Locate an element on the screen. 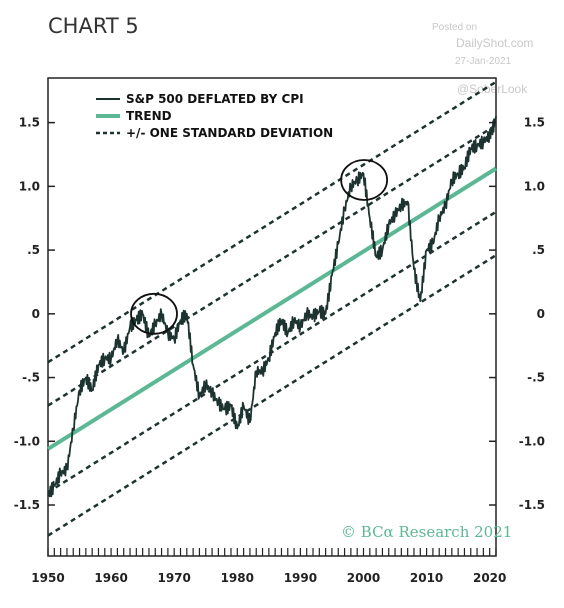 The image size is (564, 608). legend-label-trend: TREND is located at coordinates (149, 116).